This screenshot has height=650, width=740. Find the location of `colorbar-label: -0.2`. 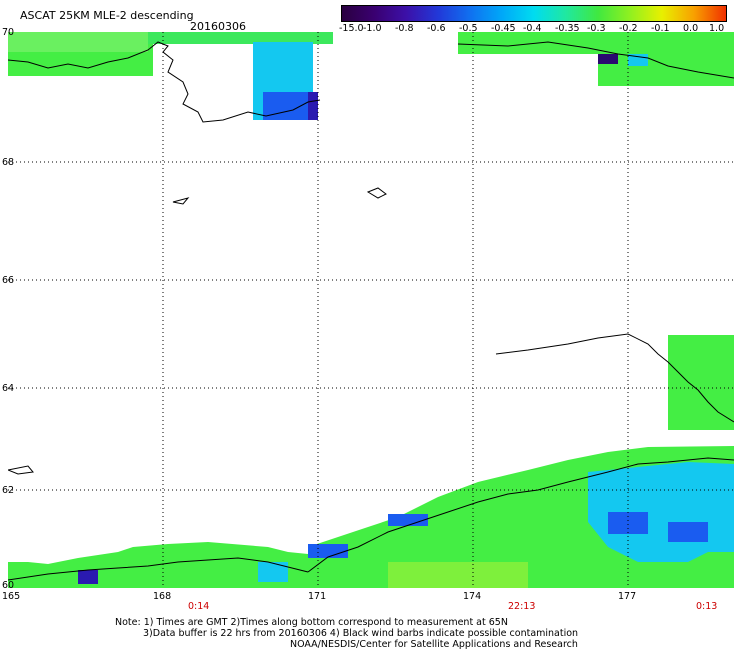

colorbar-label: -0.2 is located at coordinates (628, 28).